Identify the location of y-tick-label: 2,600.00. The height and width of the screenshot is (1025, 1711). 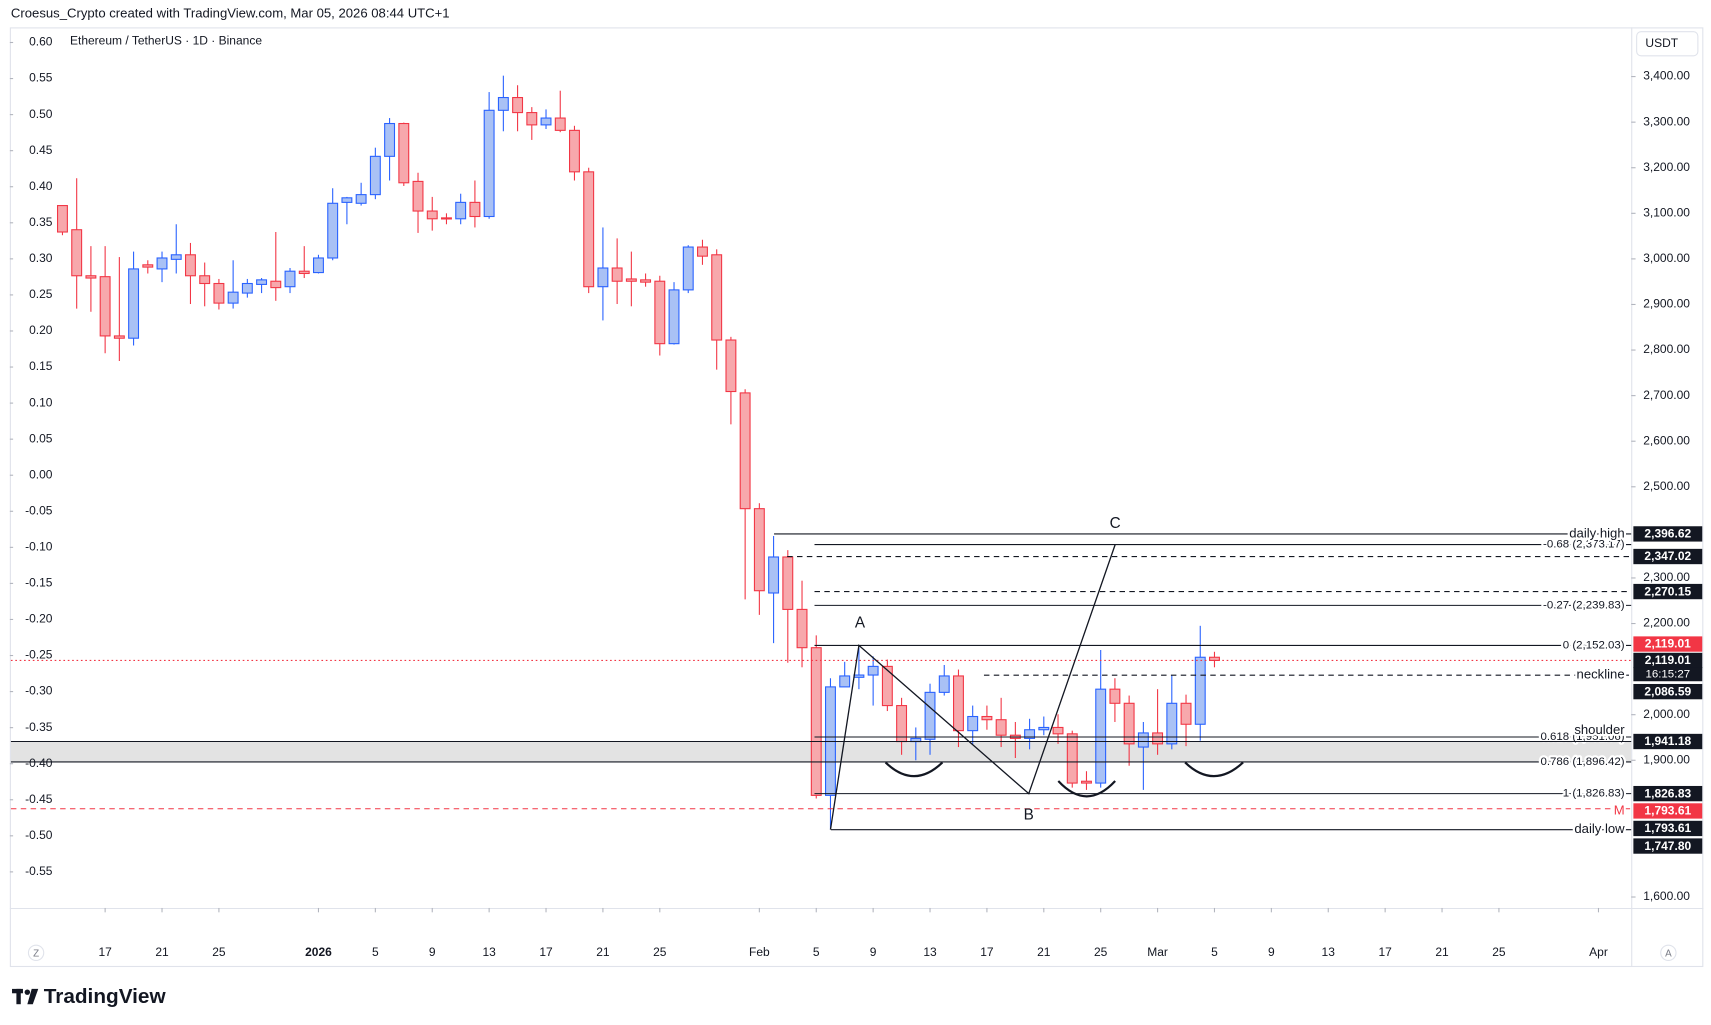
(1666, 440).